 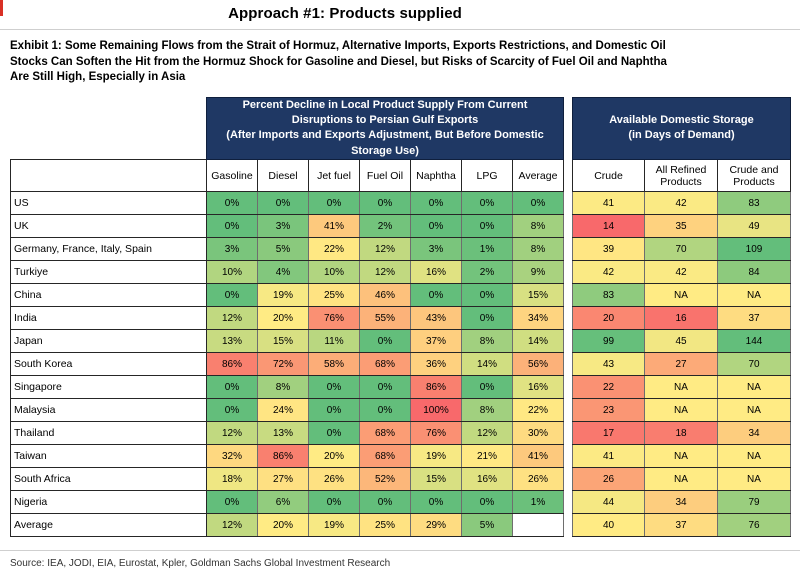 What do you see at coordinates (436, 456) in the screenshot?
I see `percent-cell: 19%` at bounding box center [436, 456].